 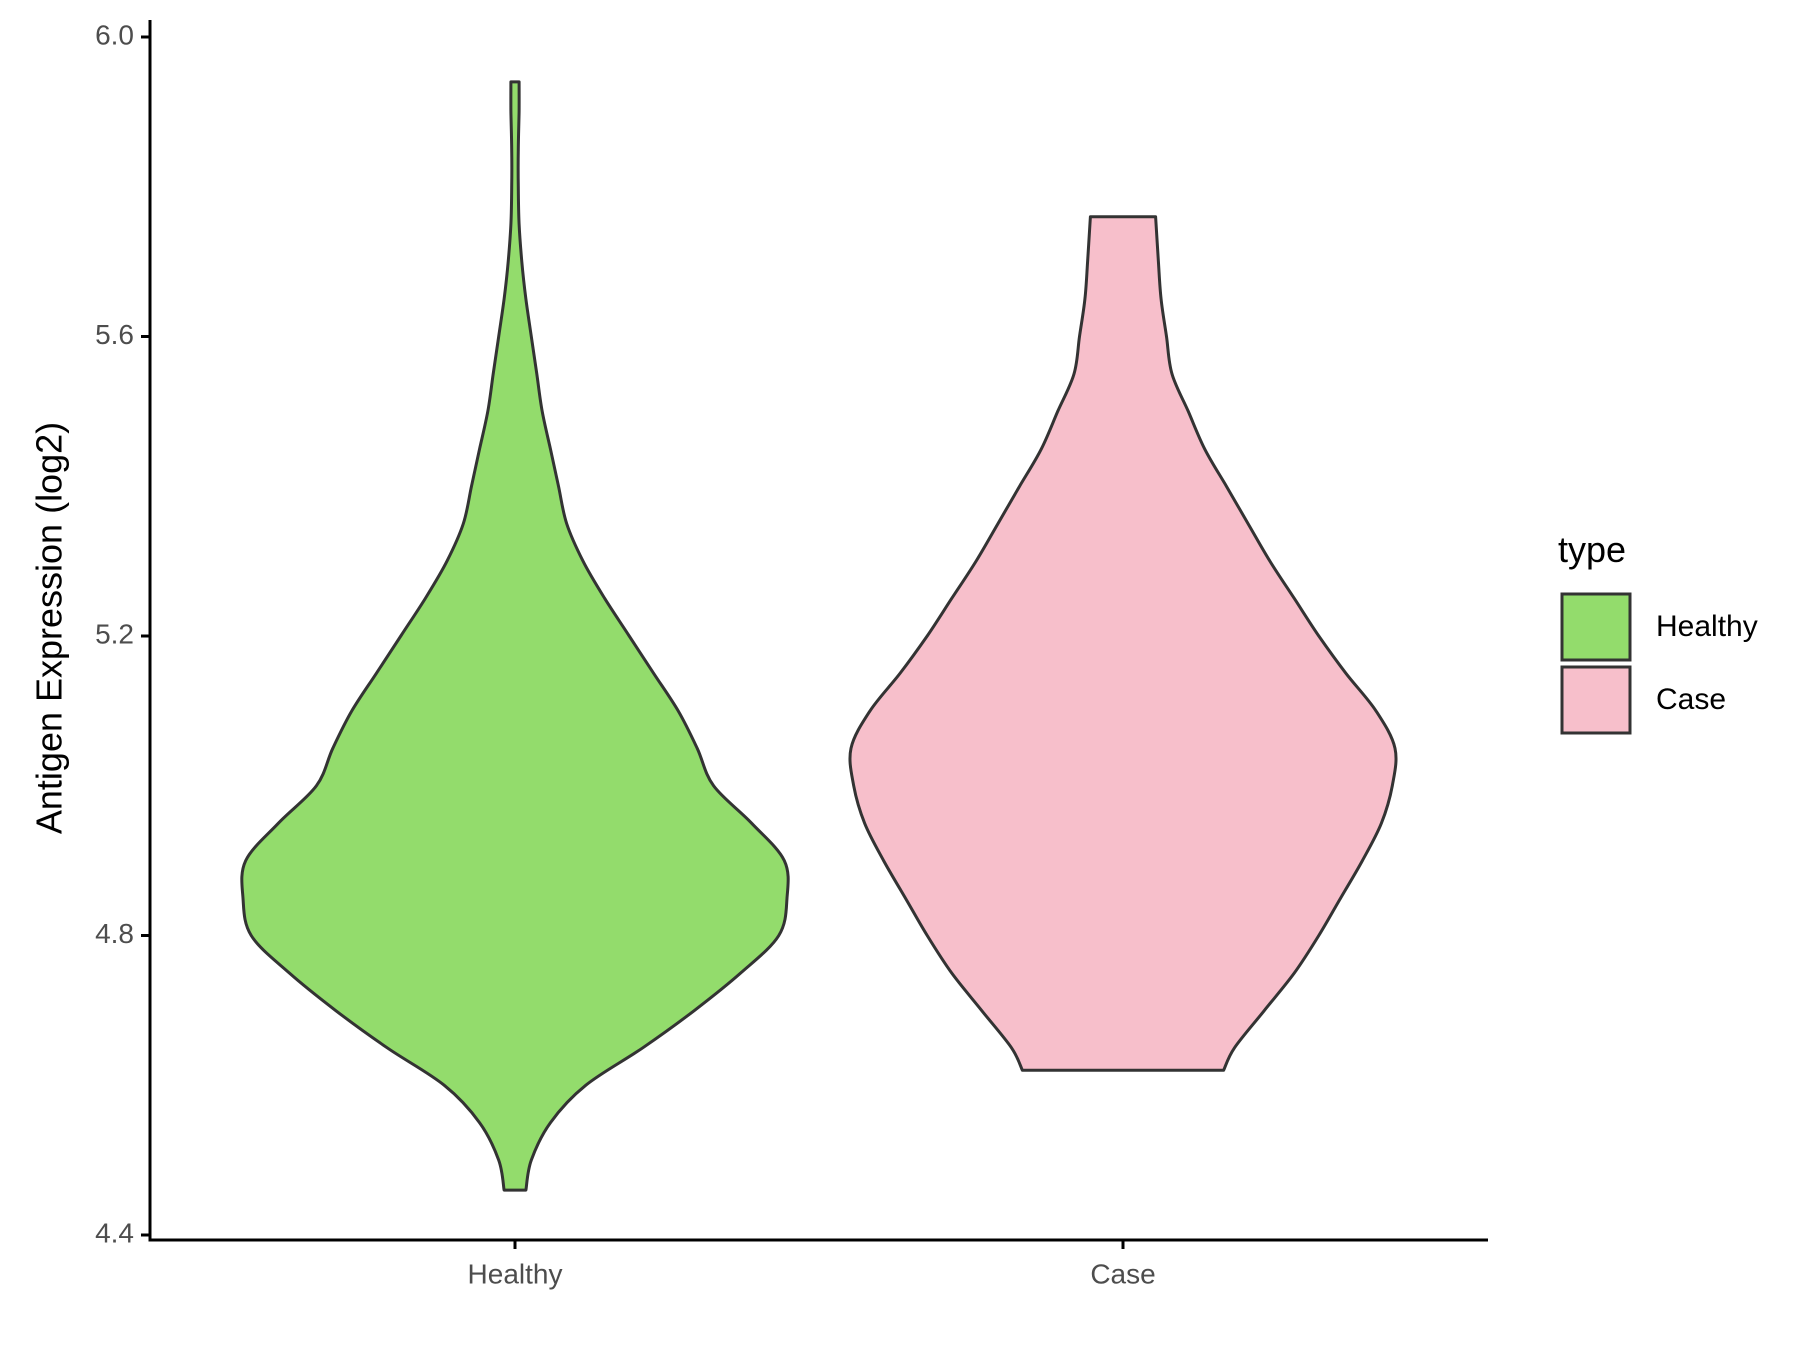 I want to click on y-tick-label: 4.8, so click(x=114, y=933).